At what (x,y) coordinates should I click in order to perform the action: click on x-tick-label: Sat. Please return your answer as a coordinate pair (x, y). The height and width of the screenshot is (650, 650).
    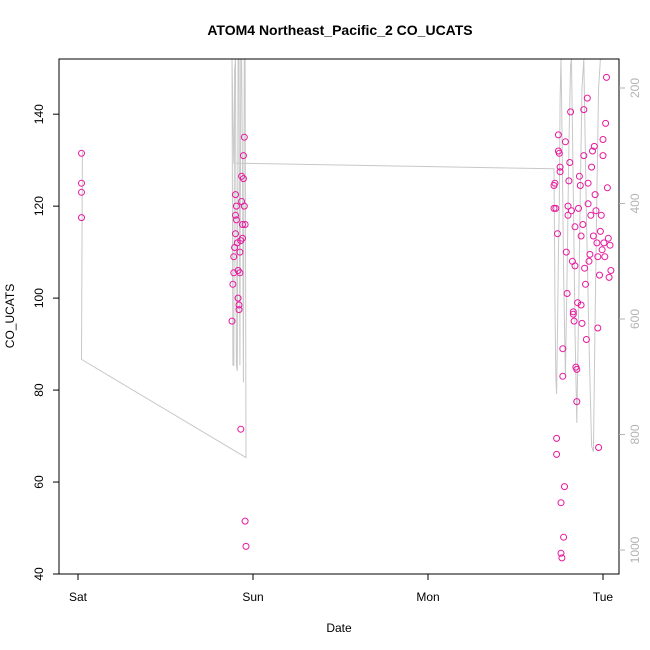
    Looking at the image, I should click on (78, 597).